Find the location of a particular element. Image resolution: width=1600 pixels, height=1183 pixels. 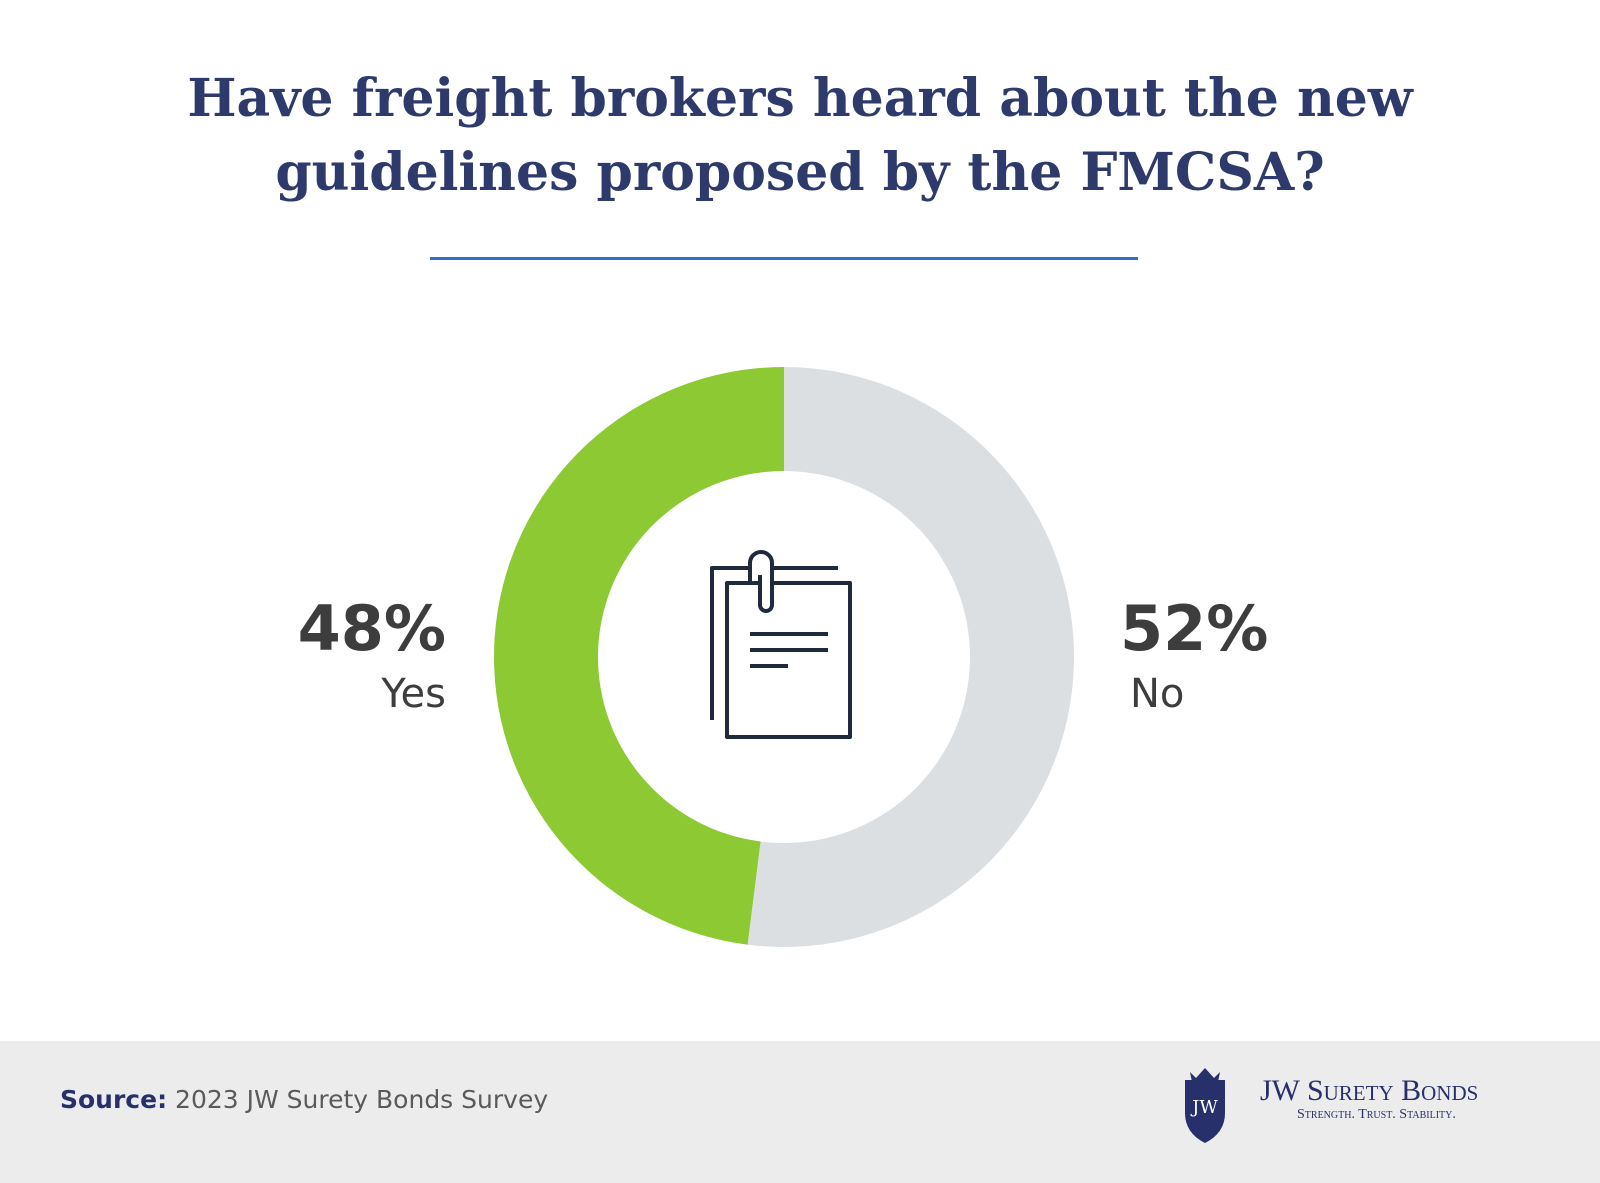

logo-monogram: JW is located at coordinates (1204, 1107).